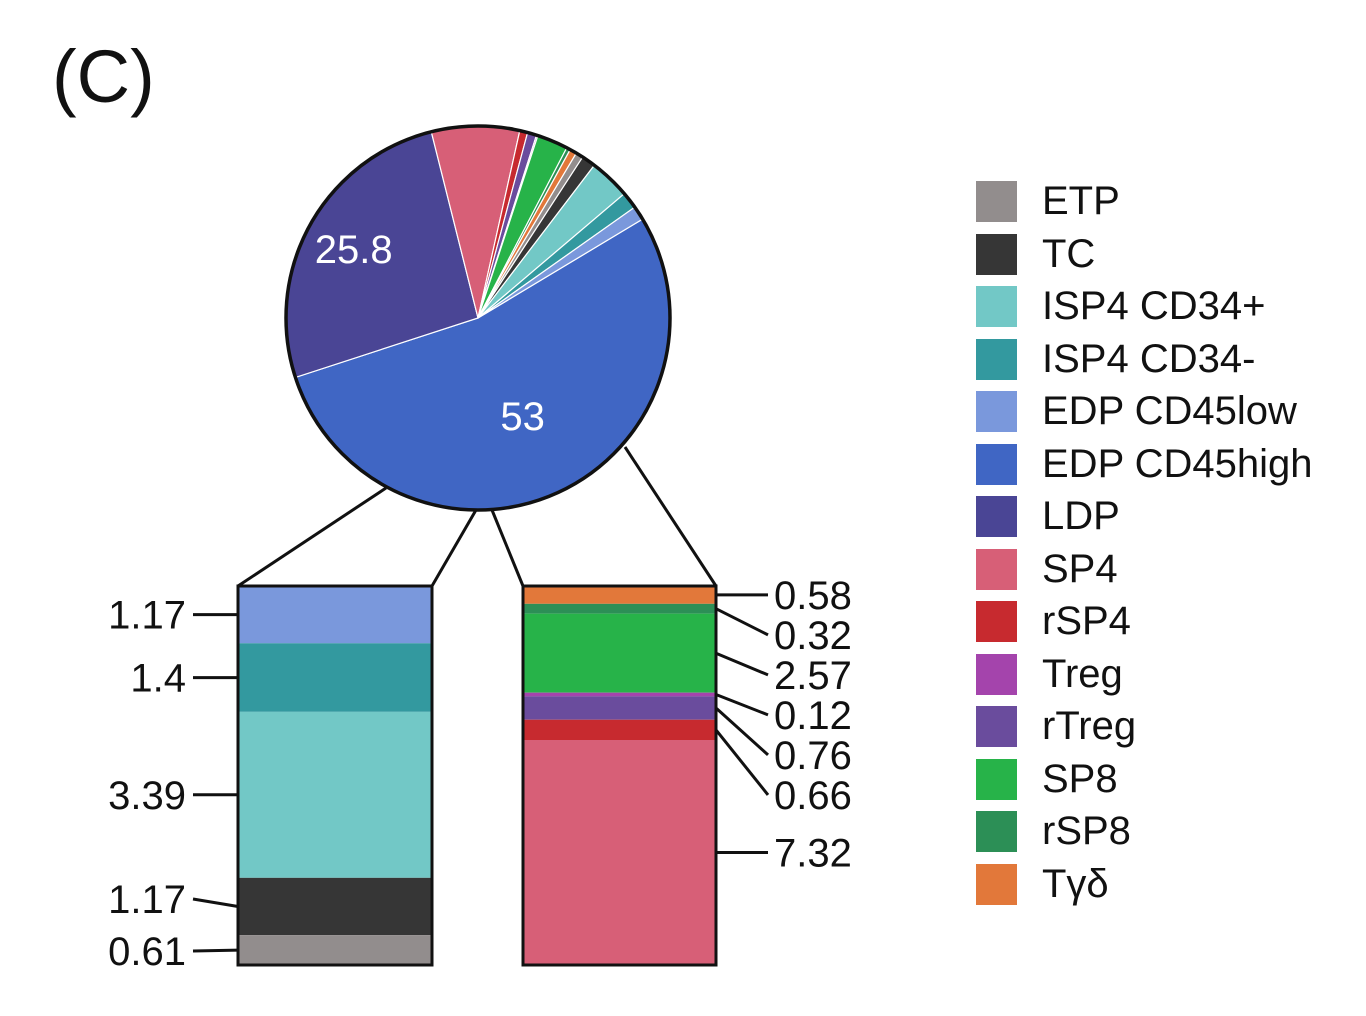  I want to click on pie-outline, so click(478, 318).